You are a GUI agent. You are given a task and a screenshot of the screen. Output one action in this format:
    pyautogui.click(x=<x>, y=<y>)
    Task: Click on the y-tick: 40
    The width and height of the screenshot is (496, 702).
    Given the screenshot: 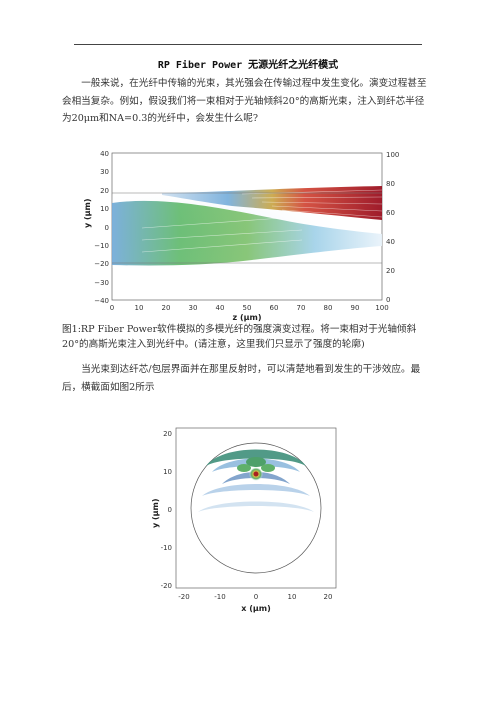 What is the action you would take?
    pyautogui.click(x=104, y=154)
    